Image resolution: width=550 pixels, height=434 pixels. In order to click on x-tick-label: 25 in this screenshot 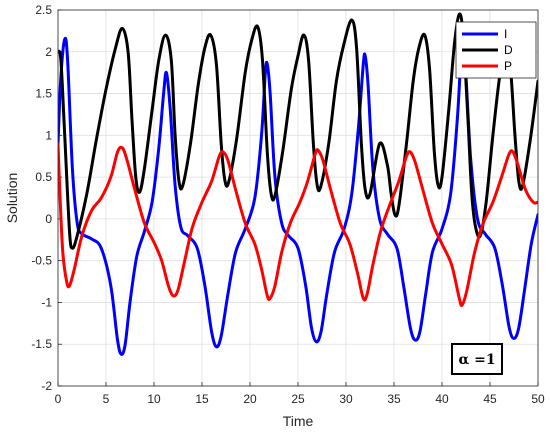, I will do `click(298, 399)`.